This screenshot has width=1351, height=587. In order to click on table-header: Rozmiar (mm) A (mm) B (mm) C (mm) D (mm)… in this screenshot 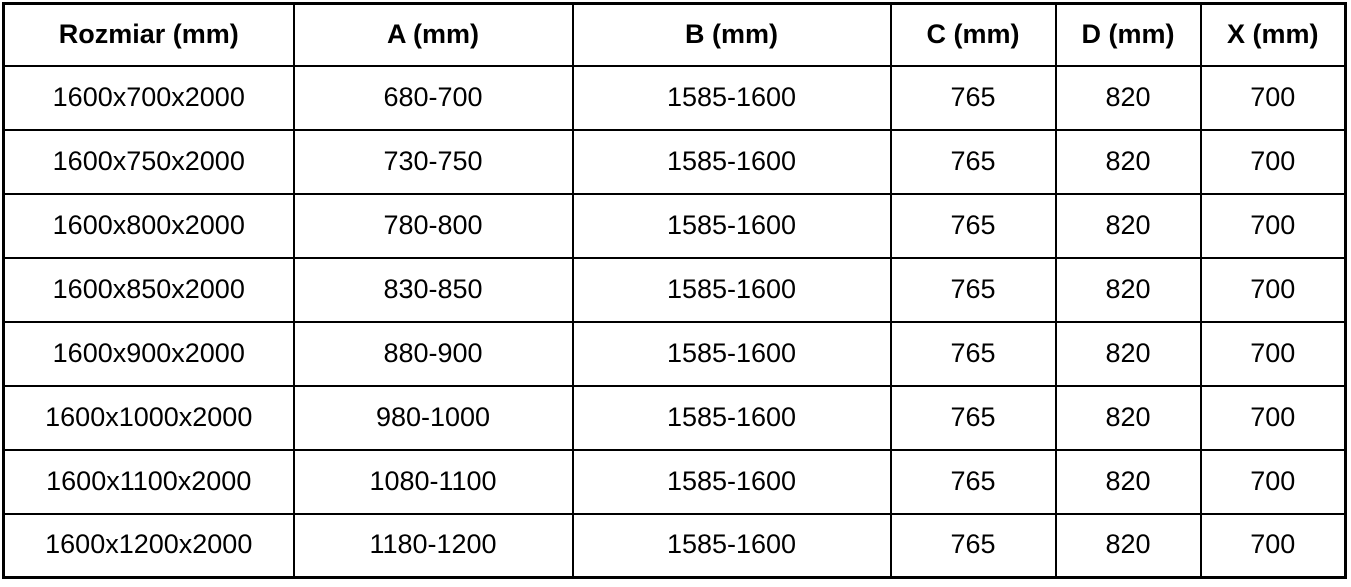, I will do `click(674, 34)`.